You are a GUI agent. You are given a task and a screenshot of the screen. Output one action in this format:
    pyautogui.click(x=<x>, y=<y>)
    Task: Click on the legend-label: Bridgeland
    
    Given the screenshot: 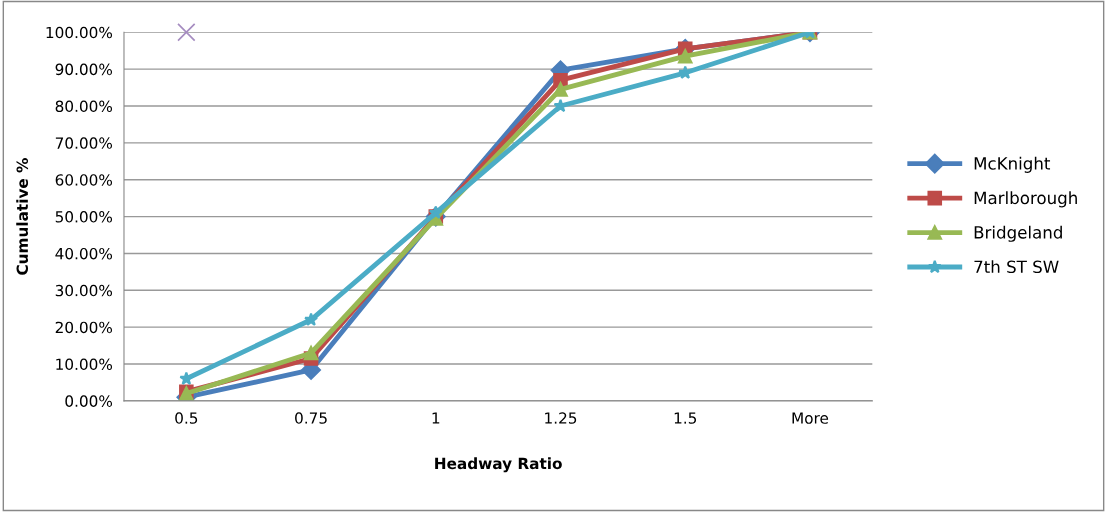 What is the action you would take?
    pyautogui.click(x=1018, y=233)
    